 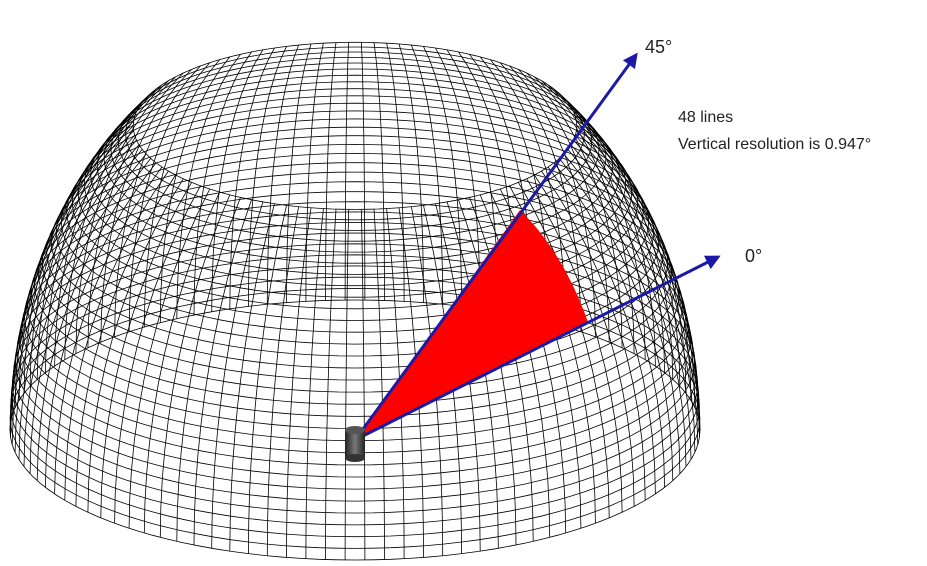 What do you see at coordinates (774, 144) in the screenshot?
I see `resolution-label: Vertical resolution is 0.947°` at bounding box center [774, 144].